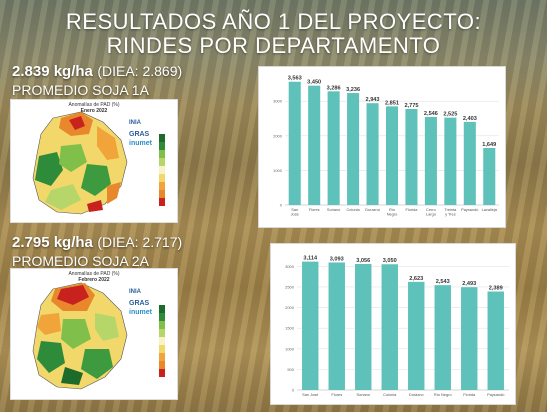  I want to click on data-label: 3,450, so click(314, 83).